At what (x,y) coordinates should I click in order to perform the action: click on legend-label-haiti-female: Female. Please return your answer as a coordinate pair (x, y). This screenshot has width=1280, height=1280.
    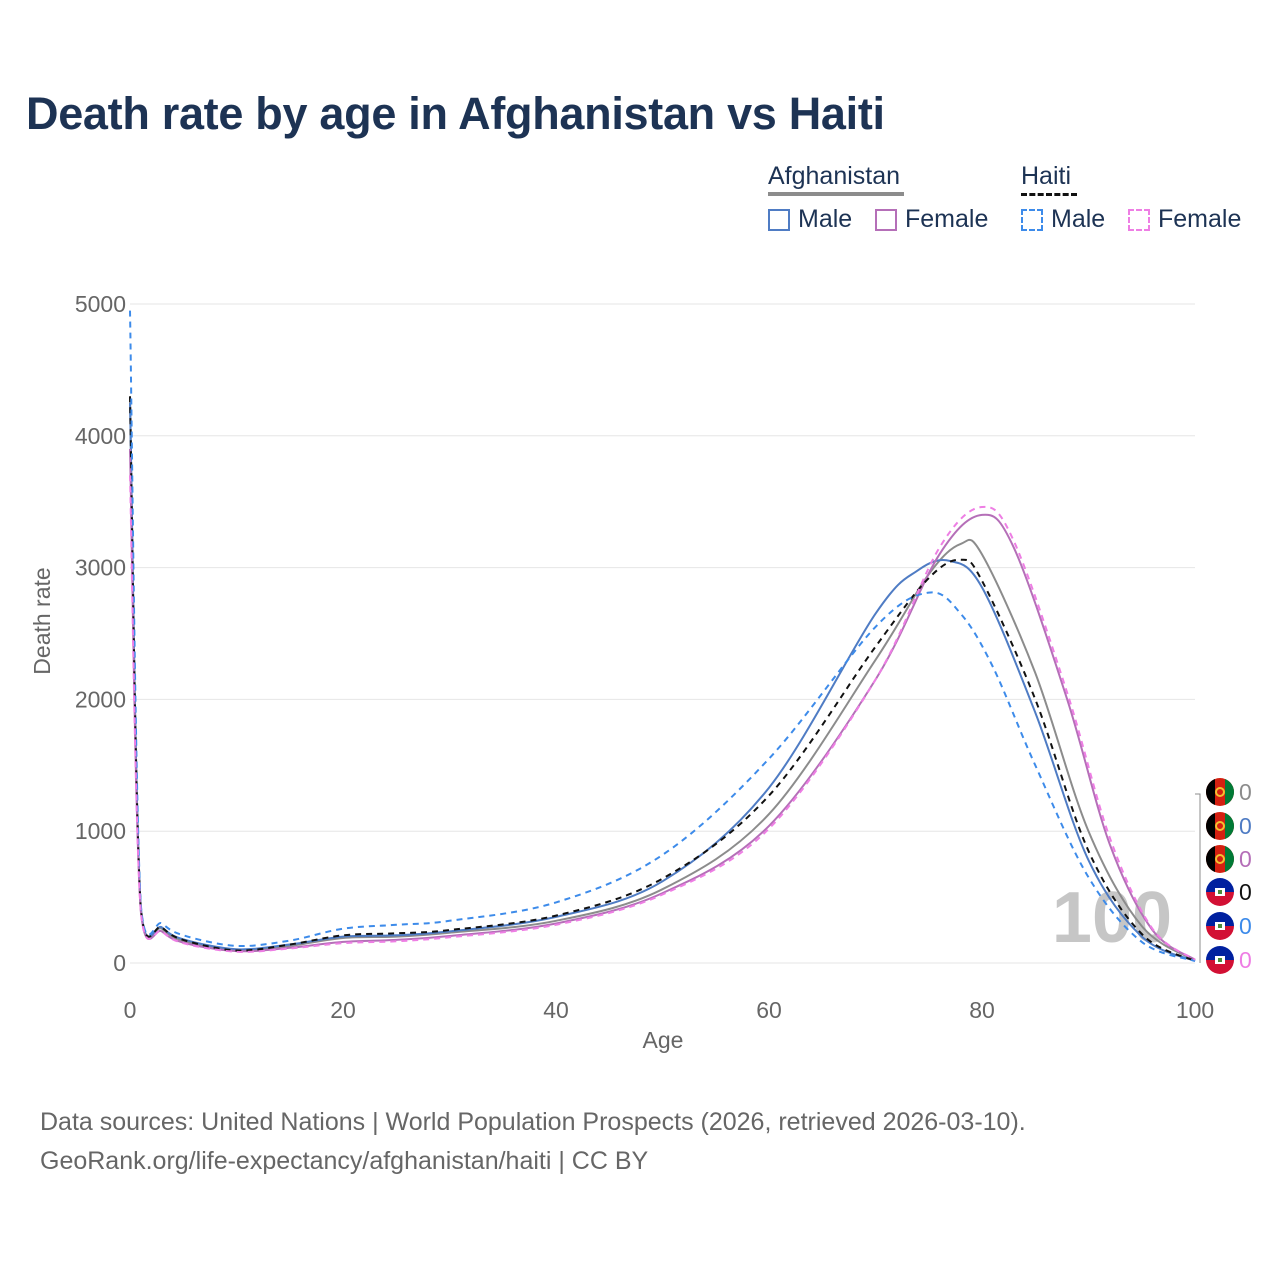
    Looking at the image, I should click on (1200, 219).